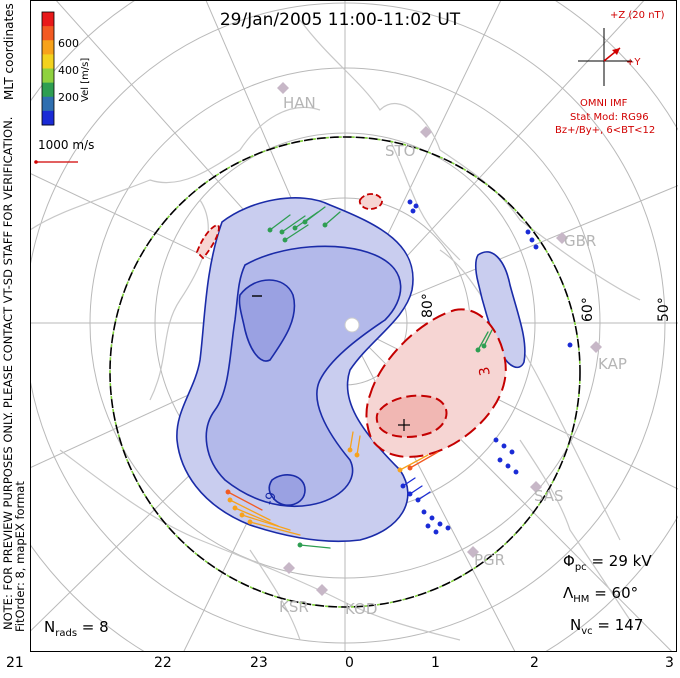 This screenshot has height=678, width=680. I want to click on n-vc-value: 147, so click(629, 625).